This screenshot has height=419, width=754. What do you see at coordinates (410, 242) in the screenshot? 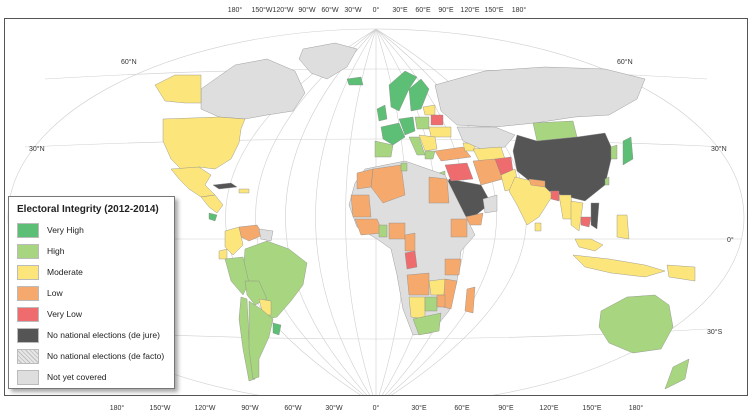
I see `cameroon` at bounding box center [410, 242].